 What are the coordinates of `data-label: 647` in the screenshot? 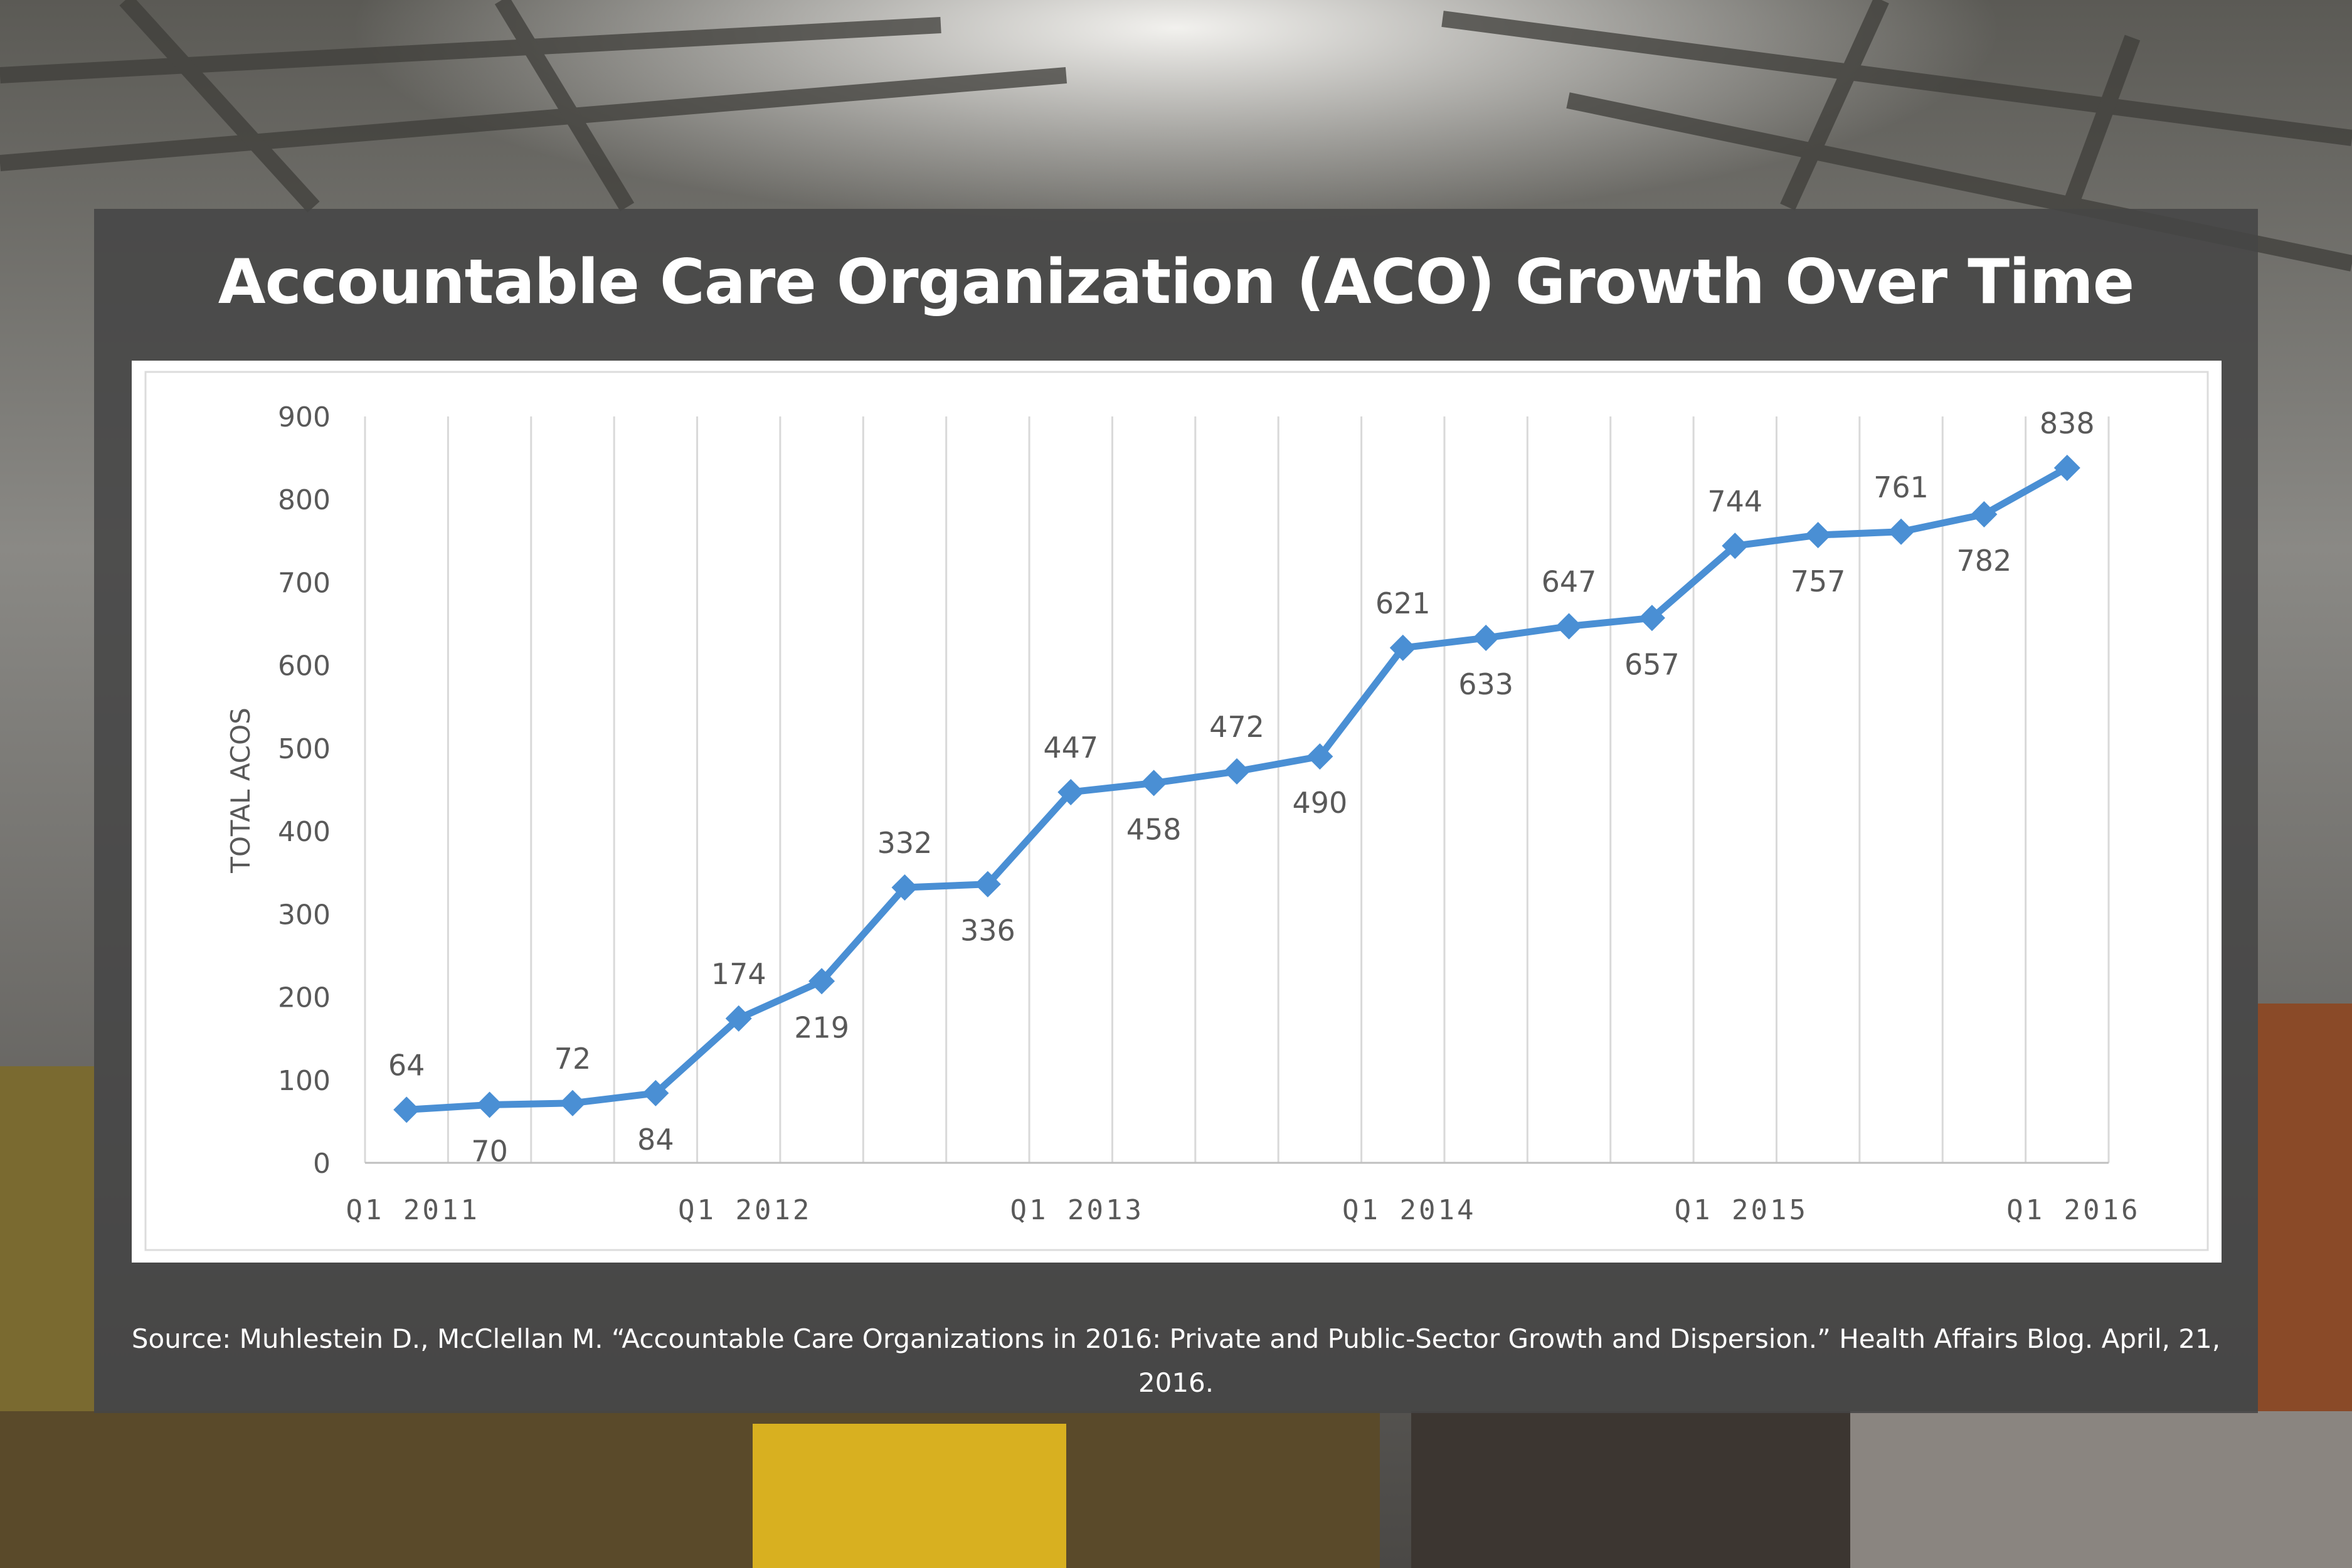 It's located at (1569, 582).